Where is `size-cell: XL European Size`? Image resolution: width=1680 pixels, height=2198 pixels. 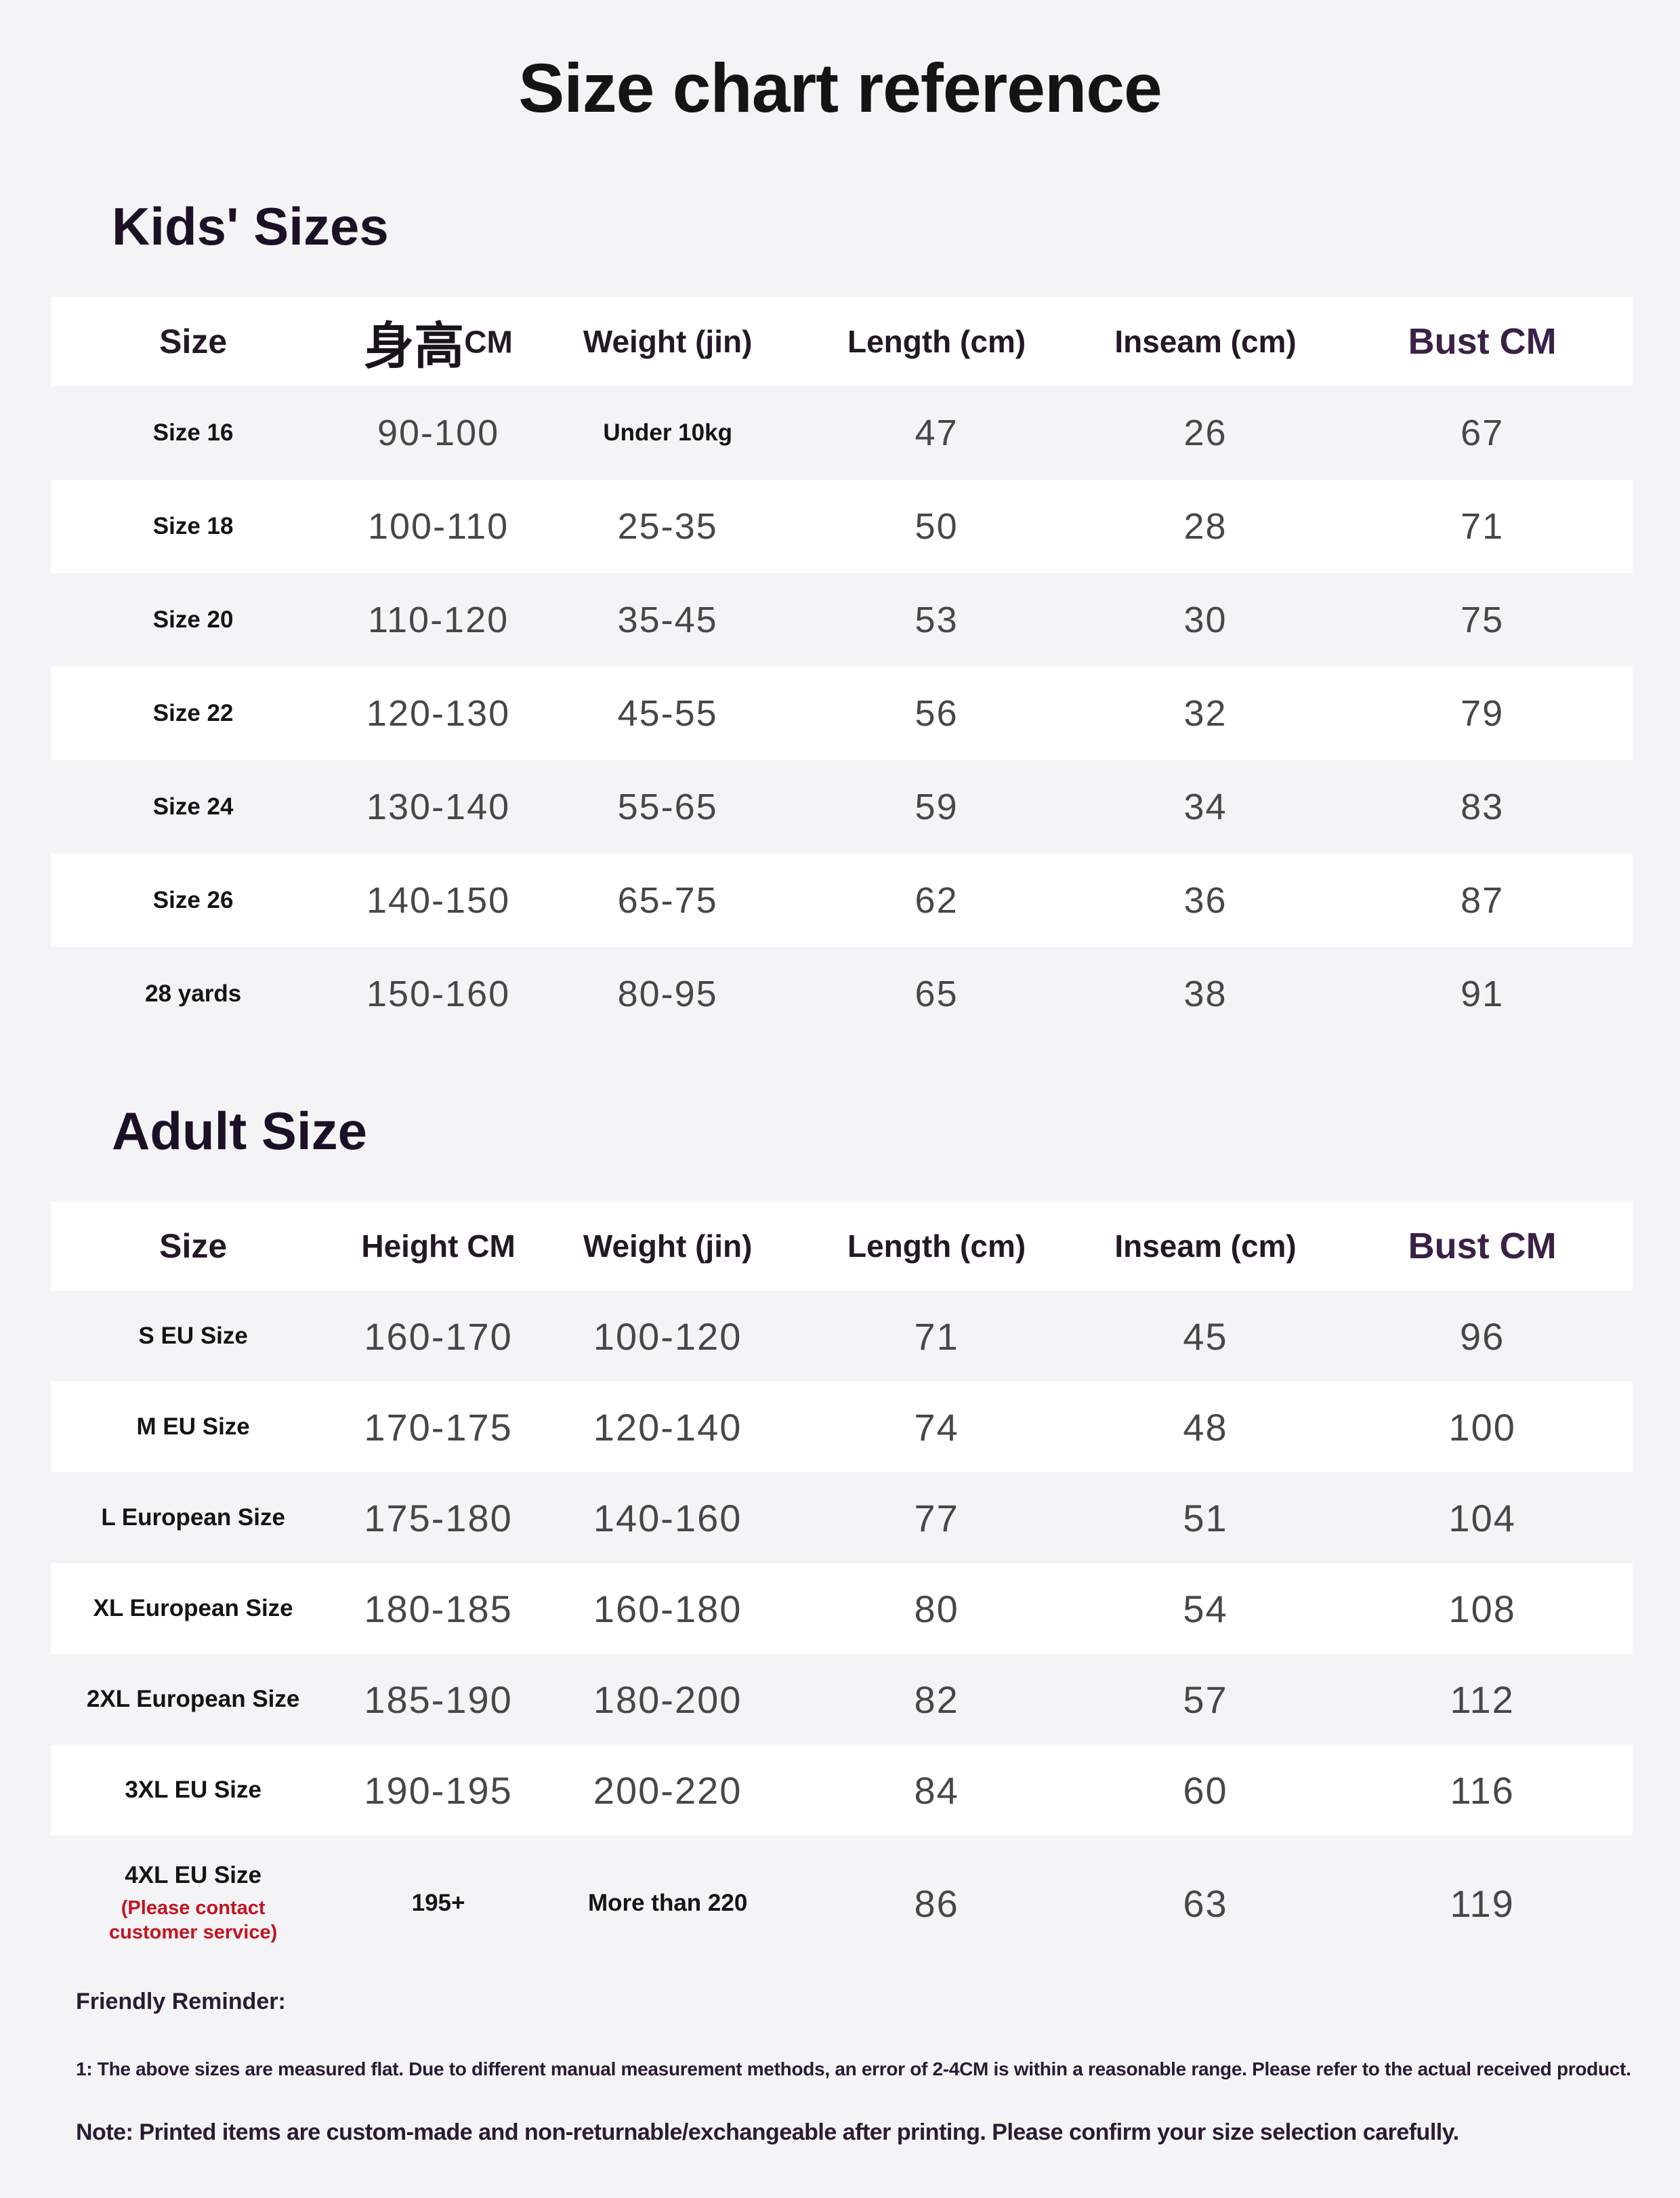 size-cell: XL European Size is located at coordinates (193, 1609).